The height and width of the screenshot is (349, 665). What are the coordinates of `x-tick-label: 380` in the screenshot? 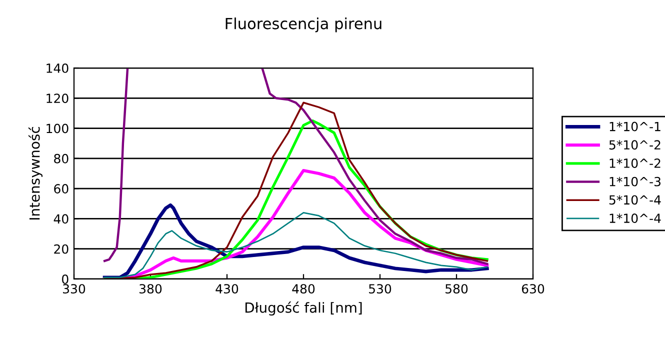 It's located at (151, 289).